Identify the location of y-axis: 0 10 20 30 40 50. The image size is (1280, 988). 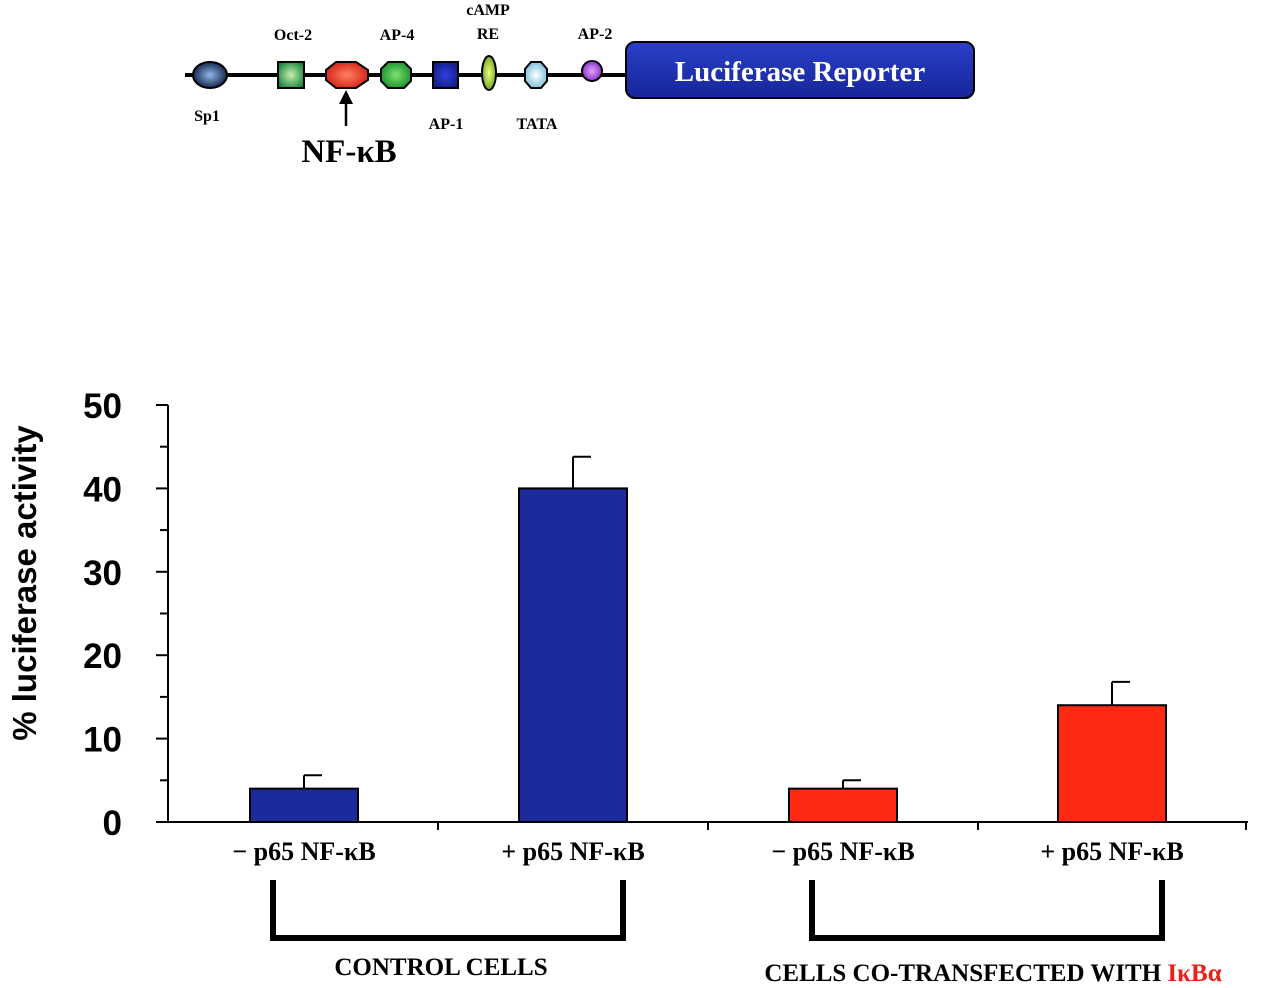
(126, 615).